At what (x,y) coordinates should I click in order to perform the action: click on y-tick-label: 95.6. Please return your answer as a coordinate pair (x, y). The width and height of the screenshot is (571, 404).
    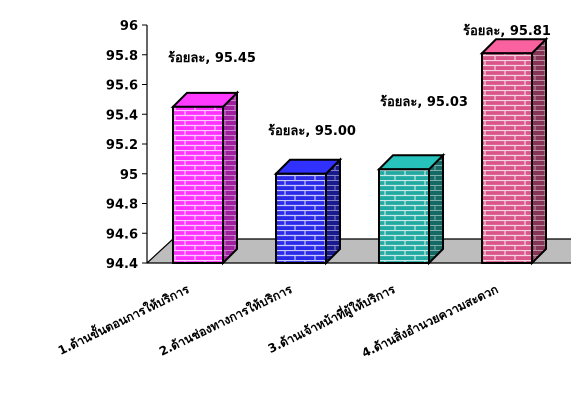
    Looking at the image, I should click on (122, 86).